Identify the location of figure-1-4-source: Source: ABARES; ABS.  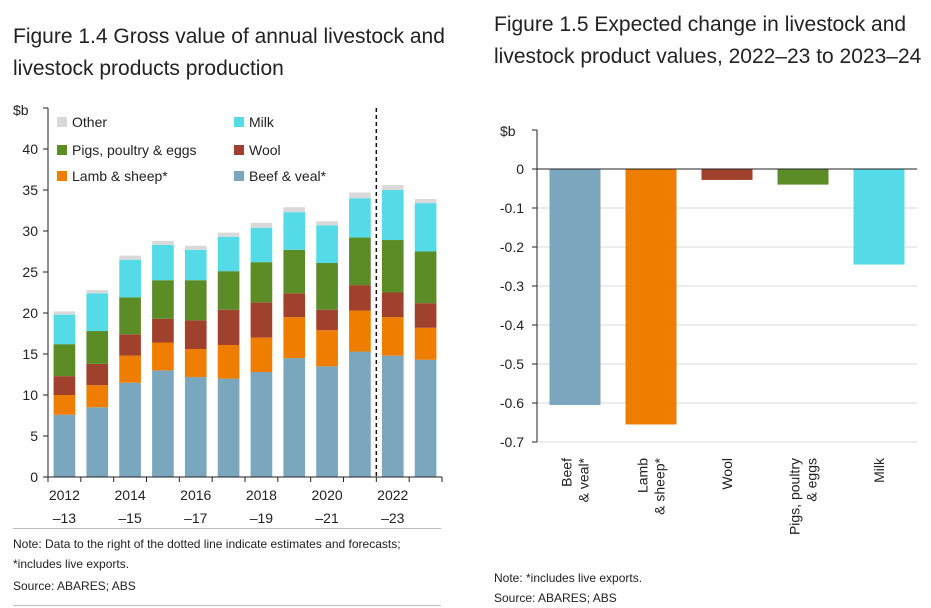
(74, 586).